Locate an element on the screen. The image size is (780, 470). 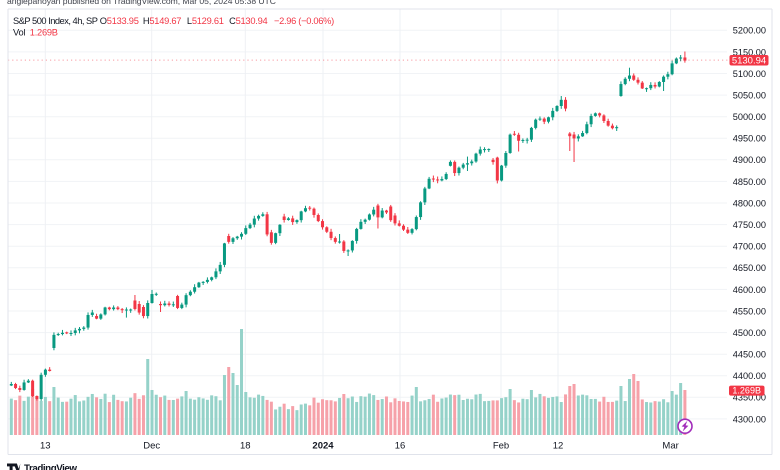
svg-text: C5130.94 is located at coordinates (248, 21).